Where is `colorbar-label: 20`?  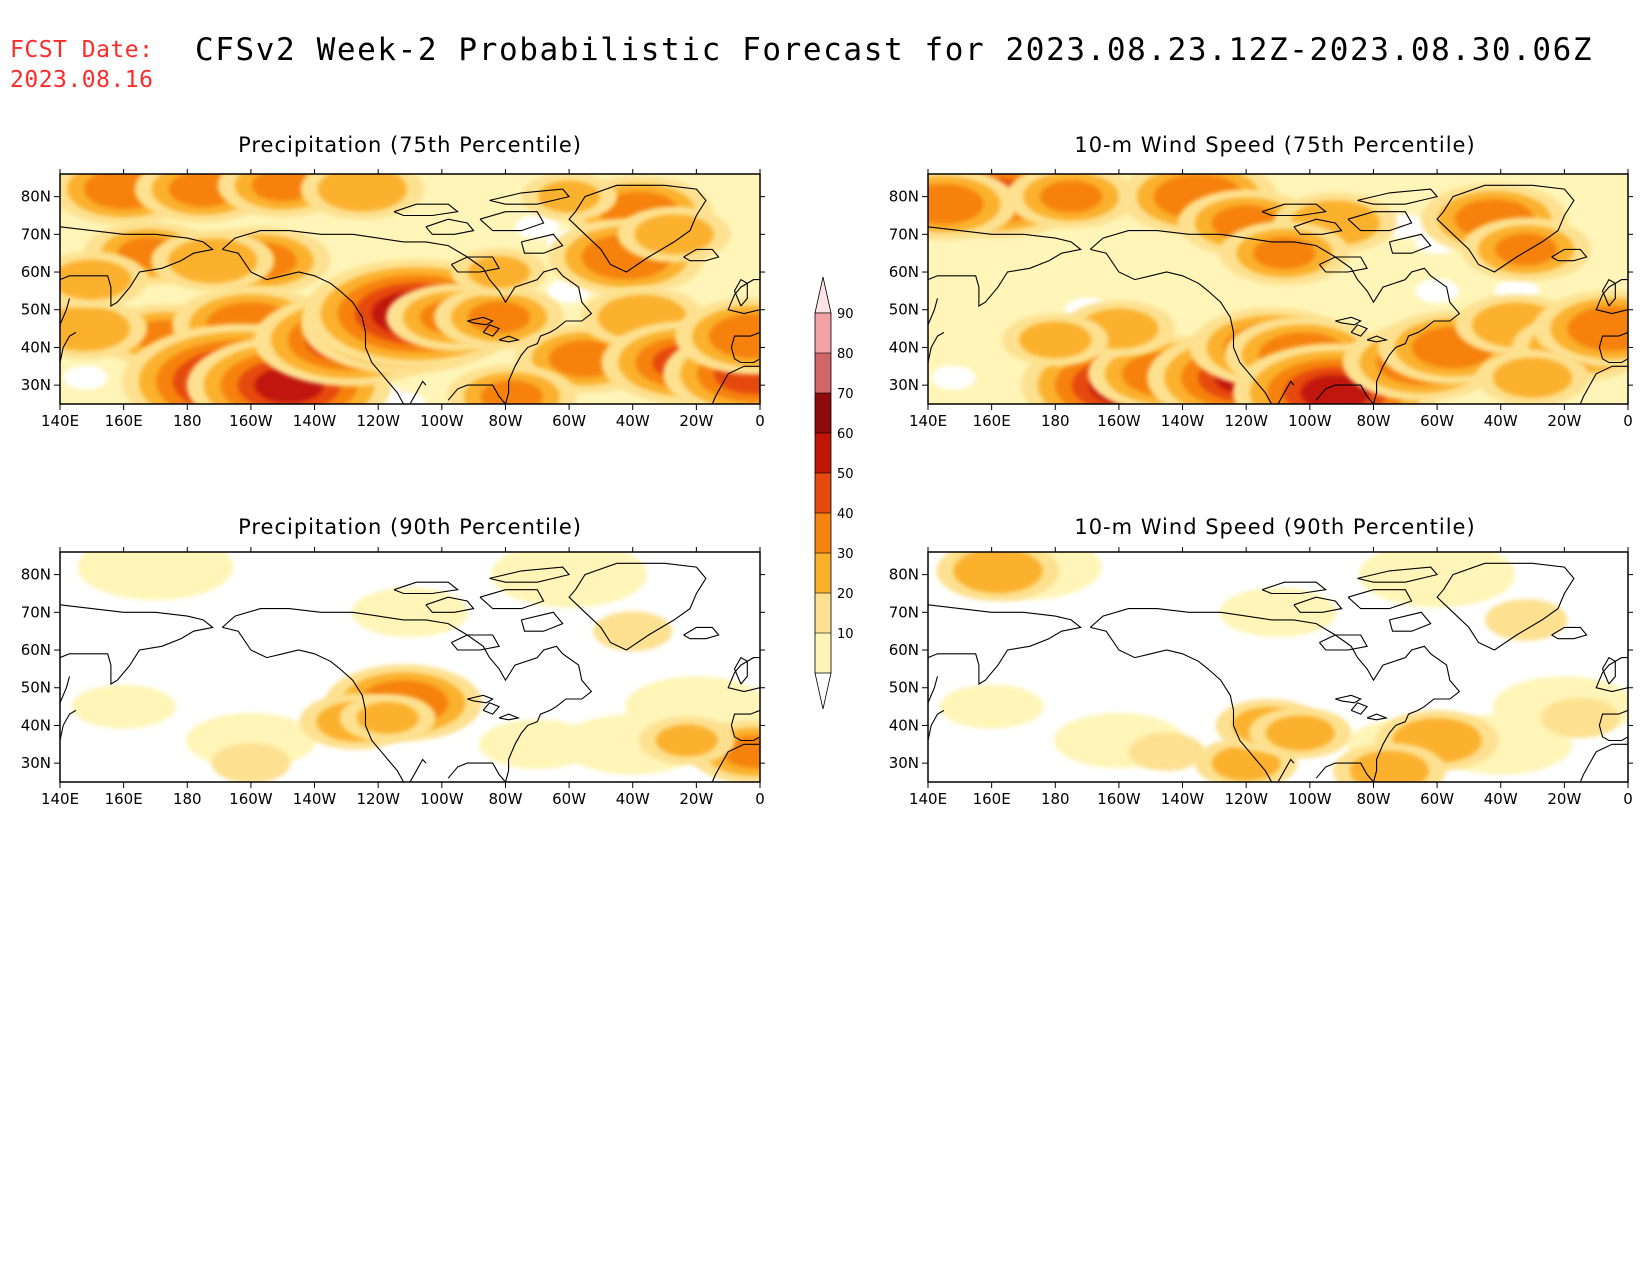
colorbar-label: 20 is located at coordinates (845, 594).